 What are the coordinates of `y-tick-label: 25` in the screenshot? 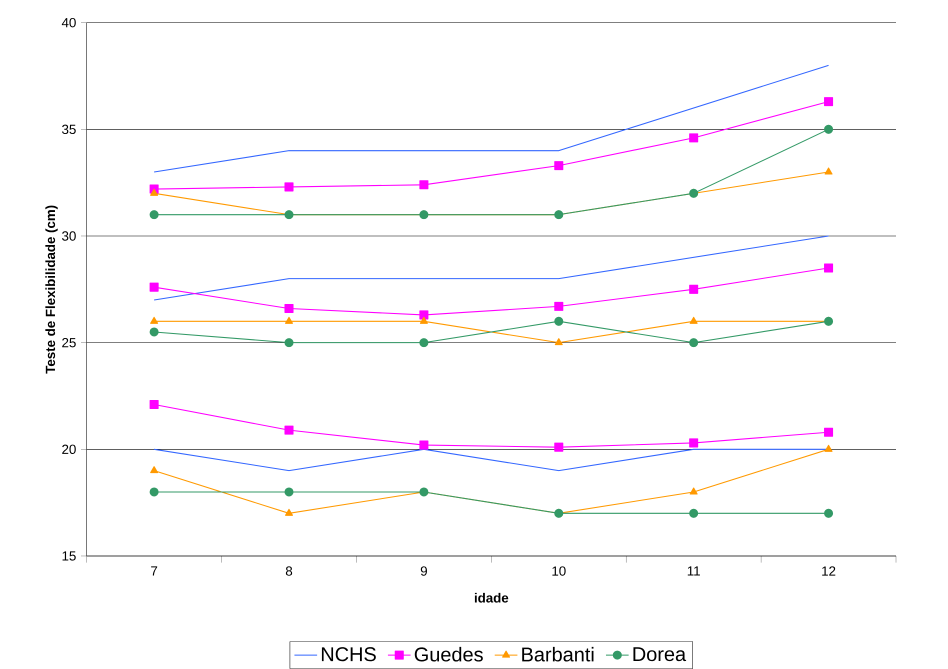 It's located at (69, 343).